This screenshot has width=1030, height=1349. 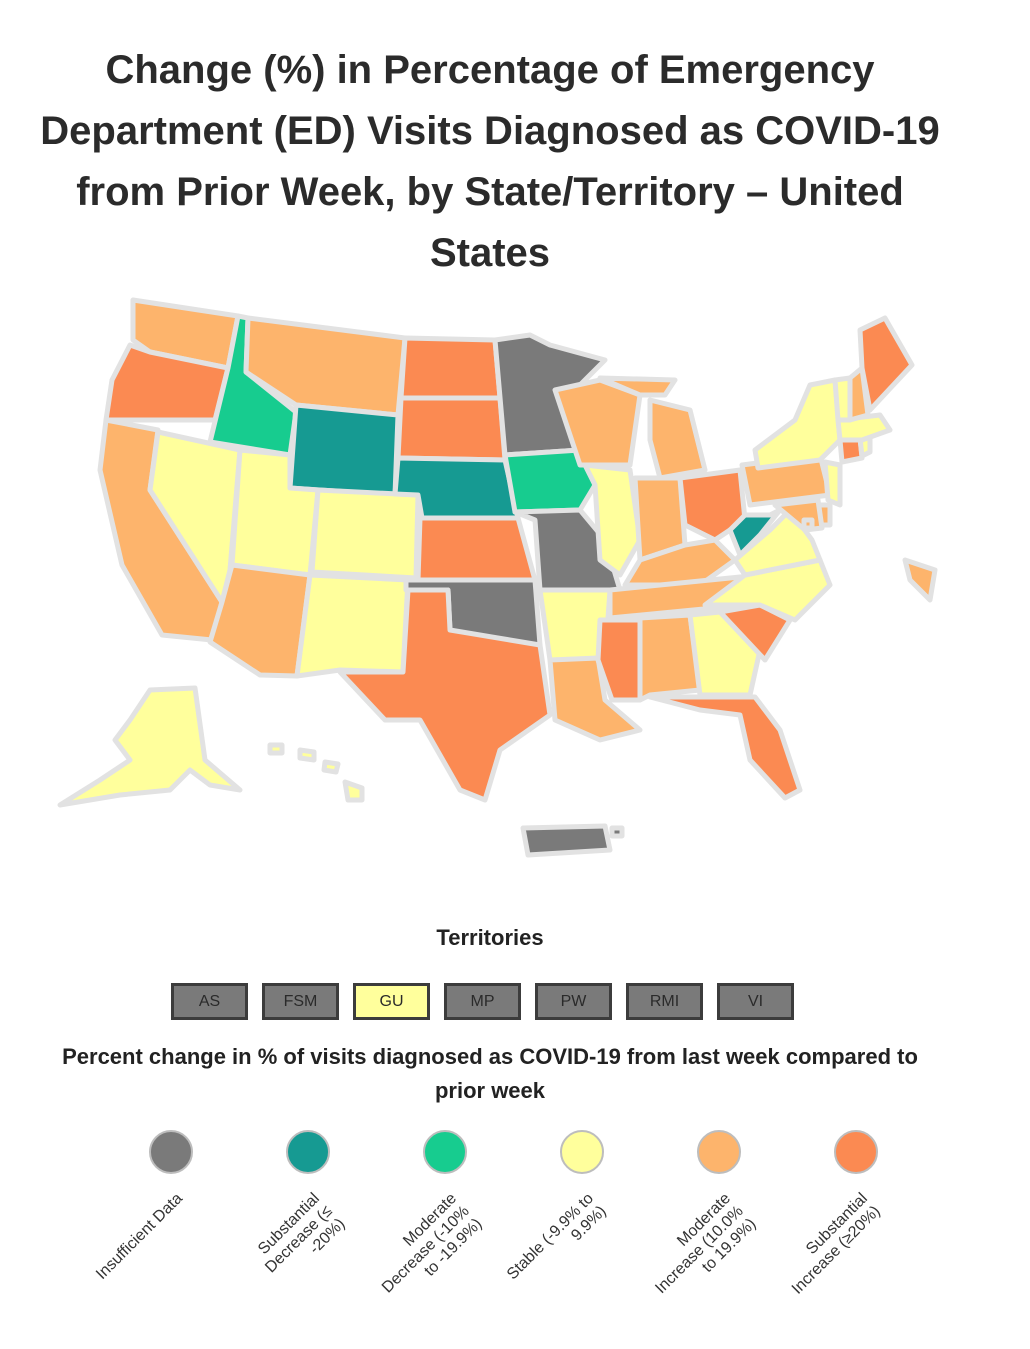 I want to click on state-IA, so click(x=550, y=481).